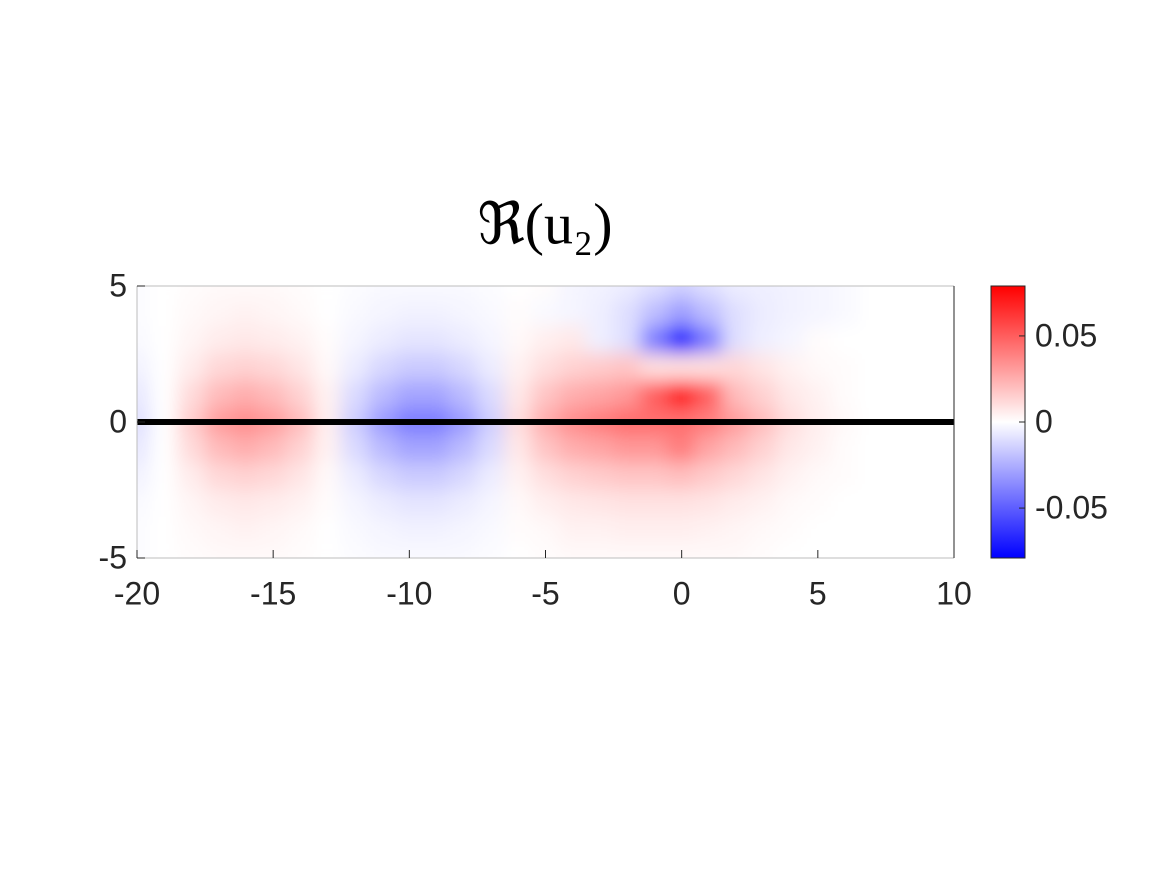 This screenshot has width=1167, height=875. What do you see at coordinates (409, 593) in the screenshot?
I see `x-tick-label: -10` at bounding box center [409, 593].